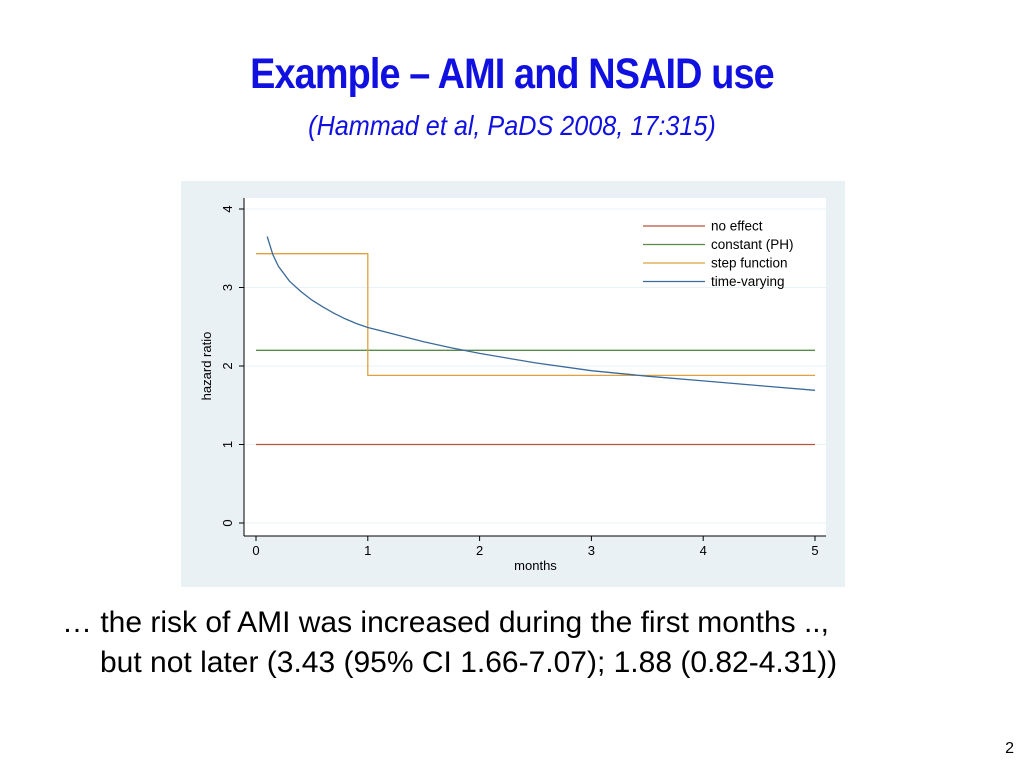  Describe the element at coordinates (749, 263) in the screenshot. I see `legend-label: step function` at that location.